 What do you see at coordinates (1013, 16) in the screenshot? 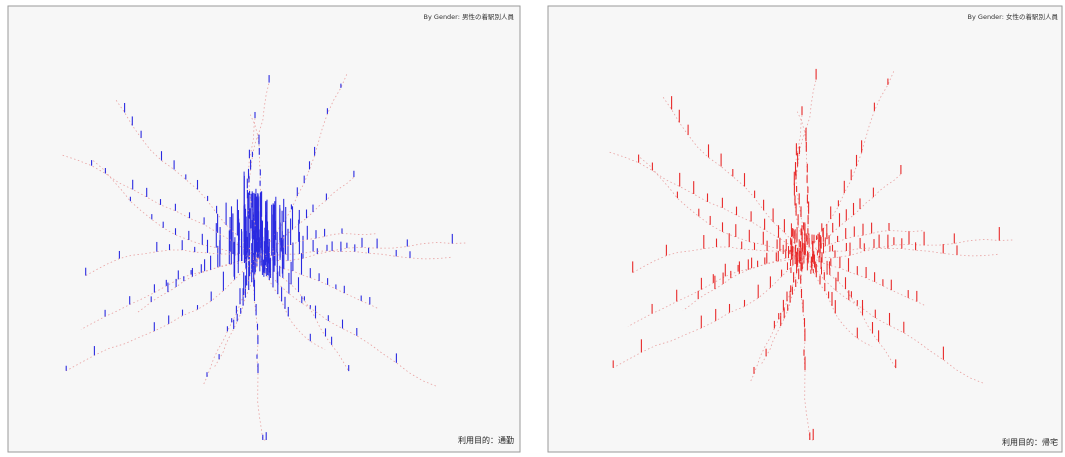
I see `panel-title: By Gender: 女性の着駅別人員` at bounding box center [1013, 16].